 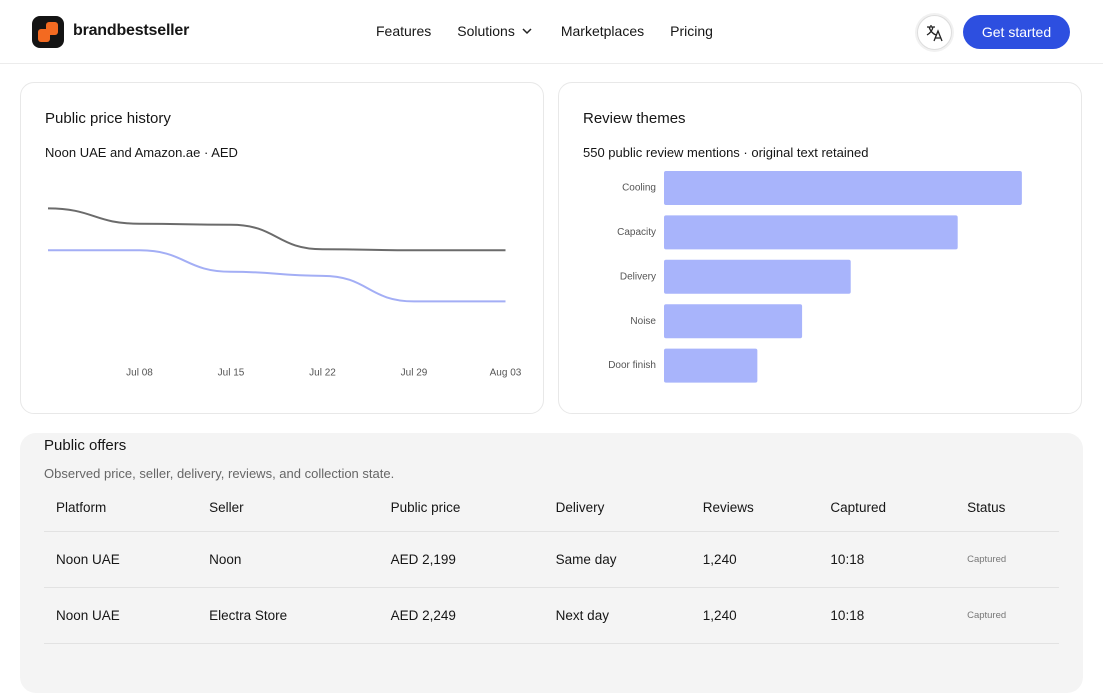 What do you see at coordinates (461, 559) in the screenshot?
I see `cell: AED 2,199` at bounding box center [461, 559].